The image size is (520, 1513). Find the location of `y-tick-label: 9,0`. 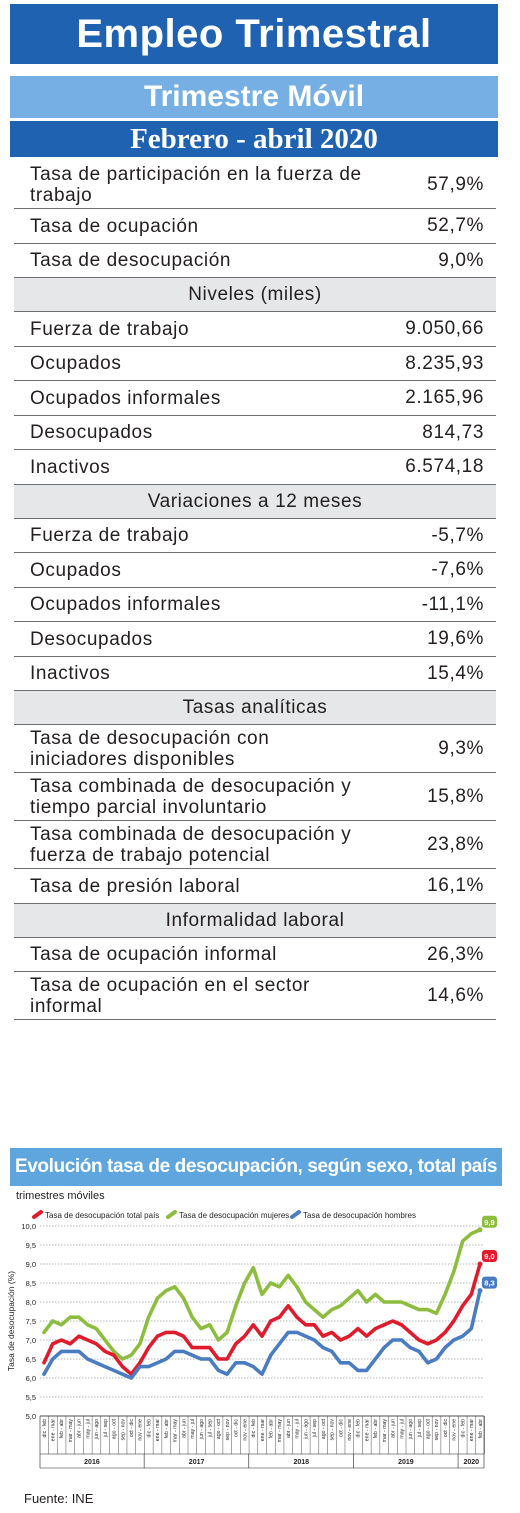

y-tick-label: 9,0 is located at coordinates (31, 1264).